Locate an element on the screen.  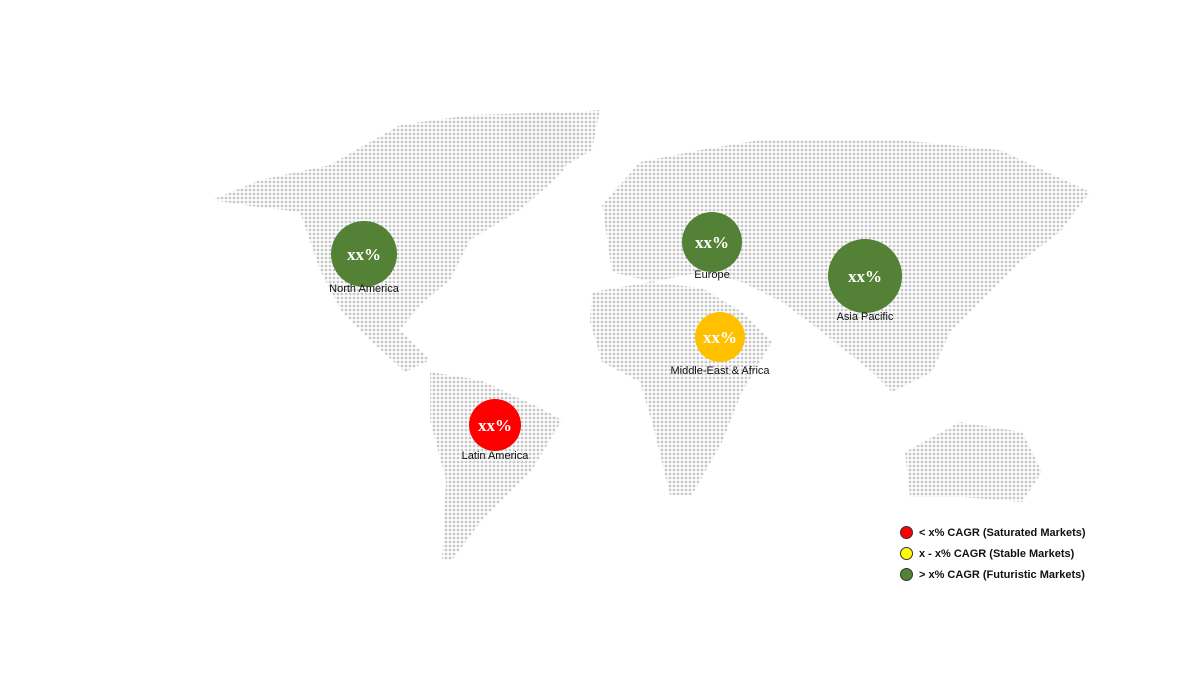
legend-item-futuristic: > x% CAGR (Futuristic Markets) is located at coordinates (993, 574).